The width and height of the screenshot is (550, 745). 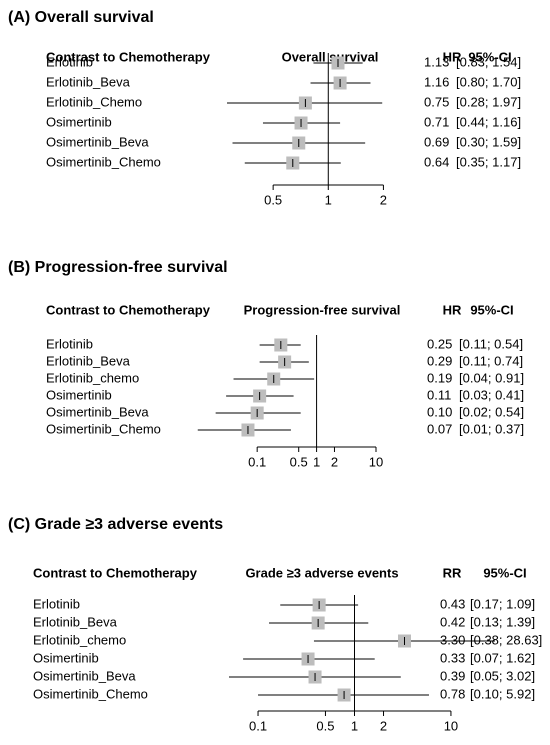 What do you see at coordinates (502, 657) in the screenshot?
I see `ci-label: [0.07; 1.62]` at bounding box center [502, 657].